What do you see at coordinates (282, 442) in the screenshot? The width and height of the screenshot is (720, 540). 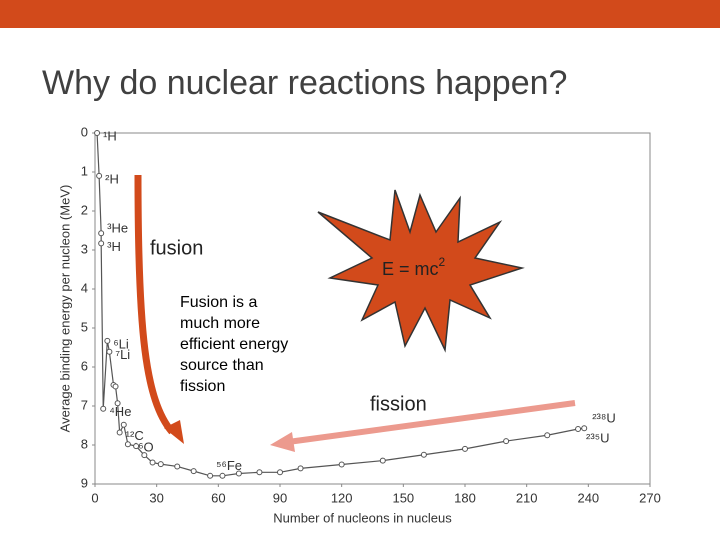 I see `fission-arrowhead` at bounding box center [282, 442].